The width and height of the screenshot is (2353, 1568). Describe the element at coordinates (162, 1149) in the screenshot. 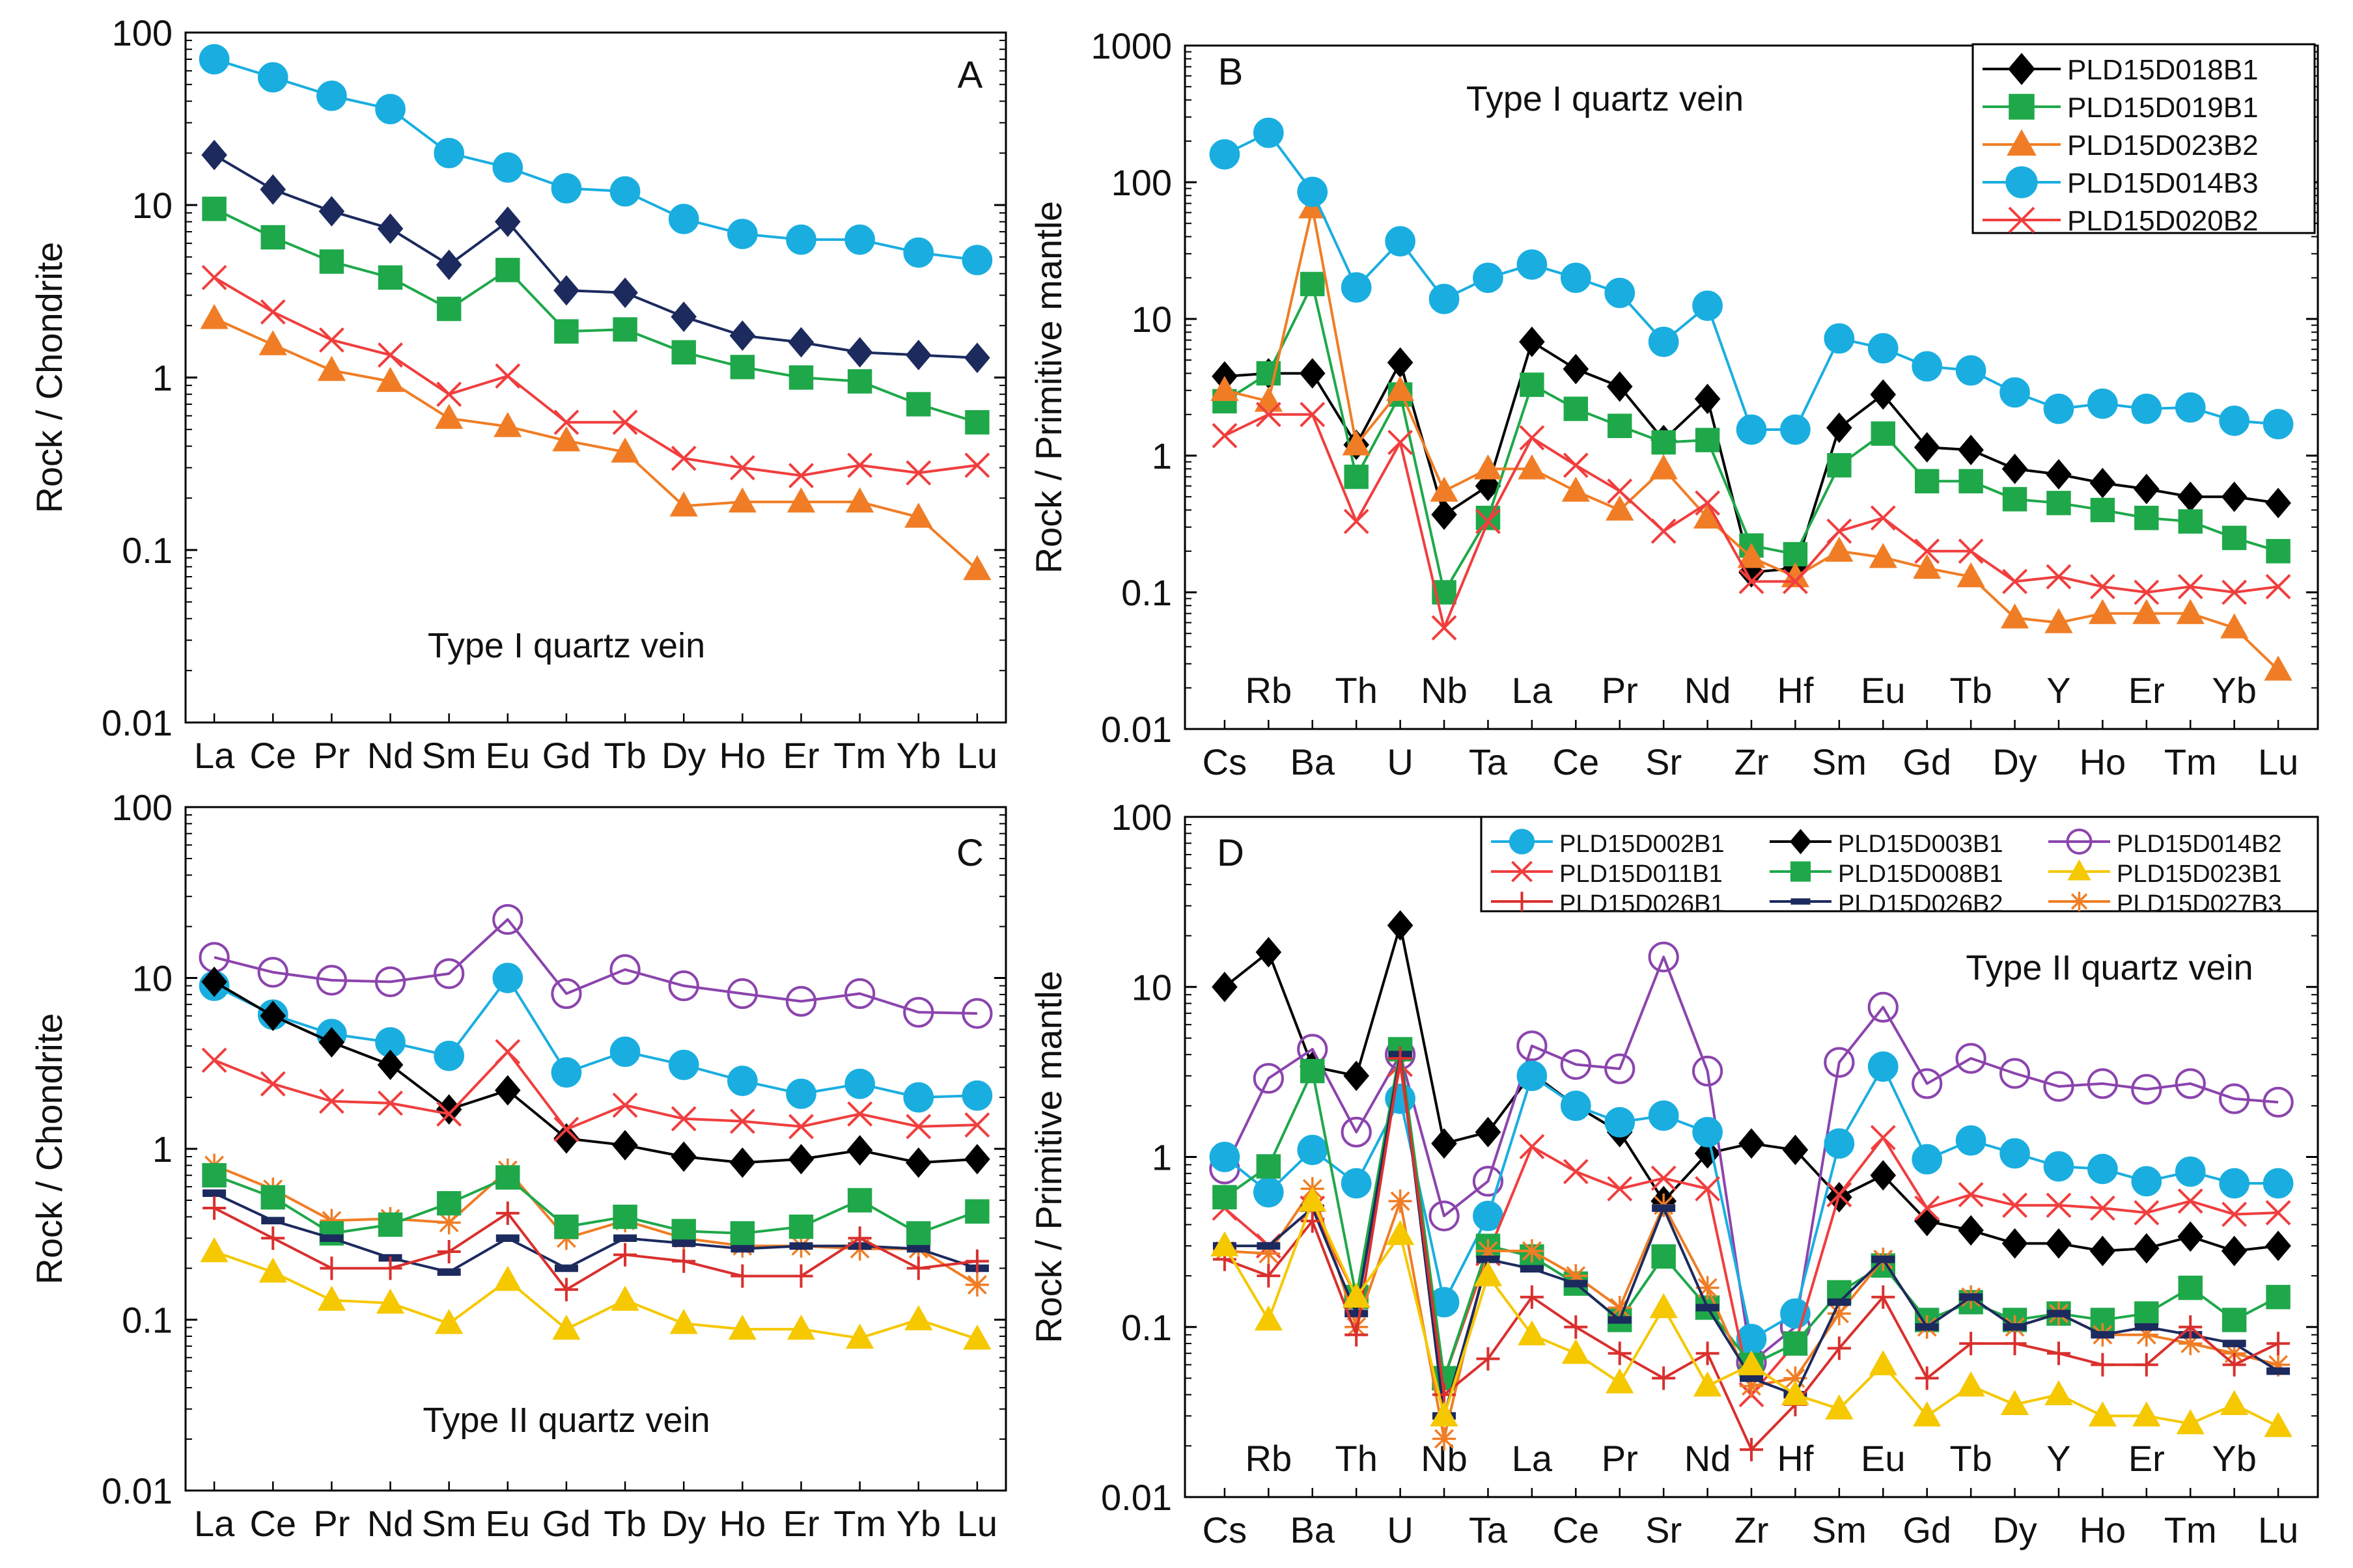

I see `y-tick-label: 1` at that location.